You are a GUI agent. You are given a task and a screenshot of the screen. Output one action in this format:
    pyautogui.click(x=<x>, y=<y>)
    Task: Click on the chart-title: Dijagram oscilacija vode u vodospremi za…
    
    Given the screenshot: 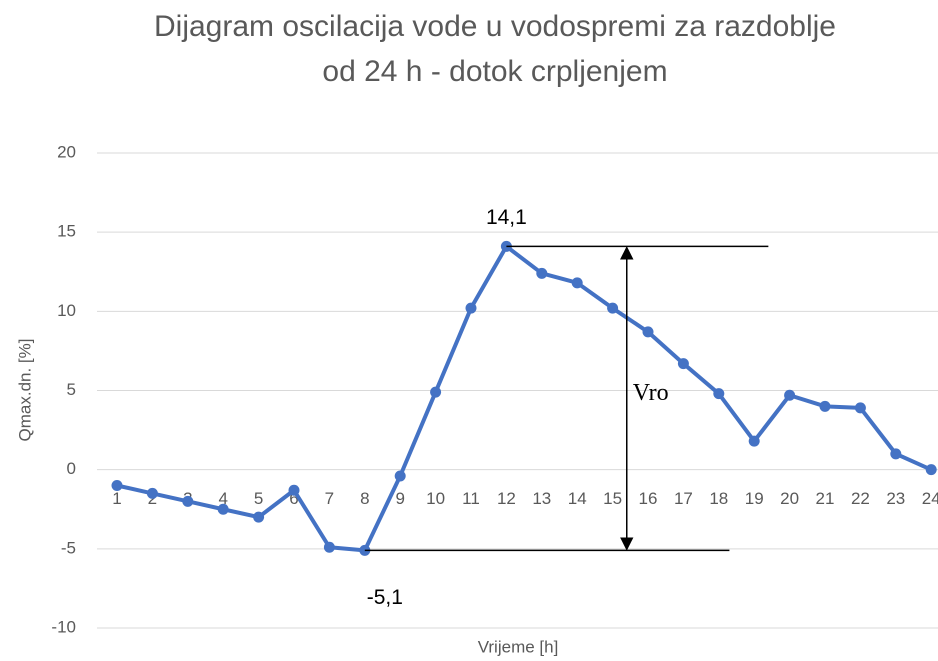 What is the action you would take?
    pyautogui.click(x=495, y=26)
    